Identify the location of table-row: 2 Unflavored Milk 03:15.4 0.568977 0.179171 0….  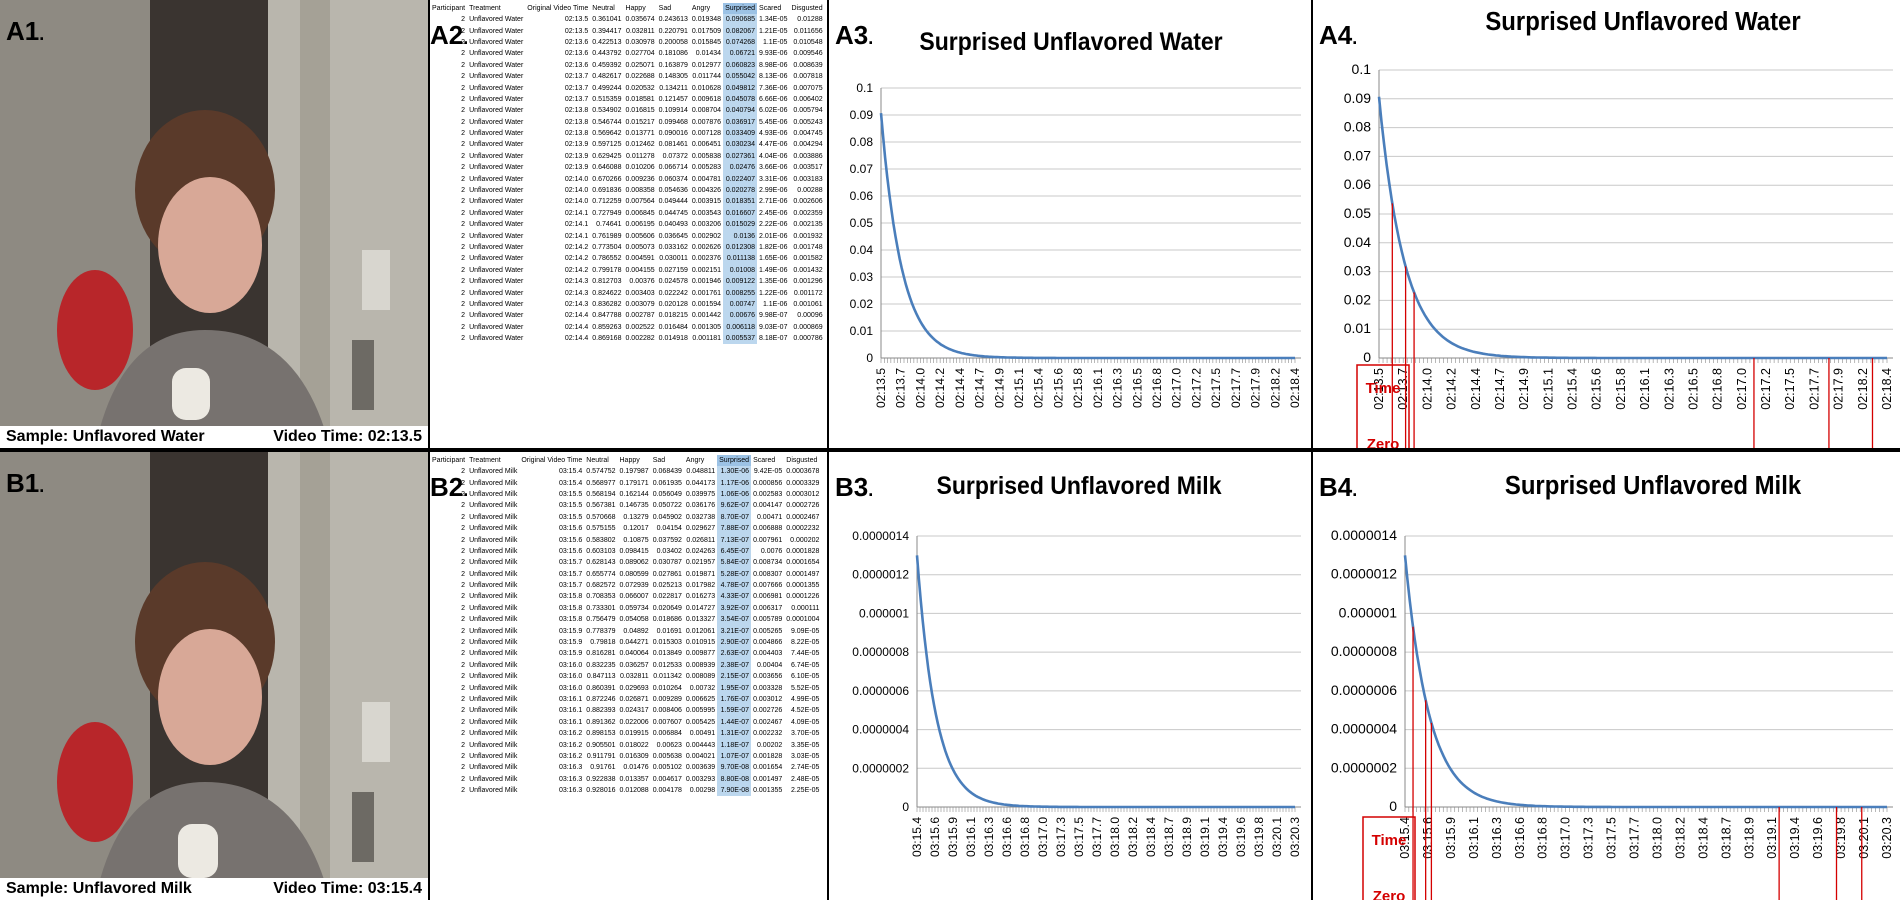
(625, 483).